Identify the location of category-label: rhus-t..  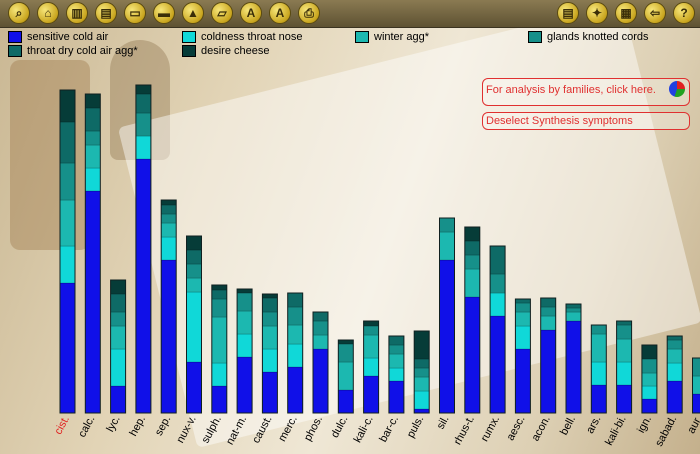
(464, 430).